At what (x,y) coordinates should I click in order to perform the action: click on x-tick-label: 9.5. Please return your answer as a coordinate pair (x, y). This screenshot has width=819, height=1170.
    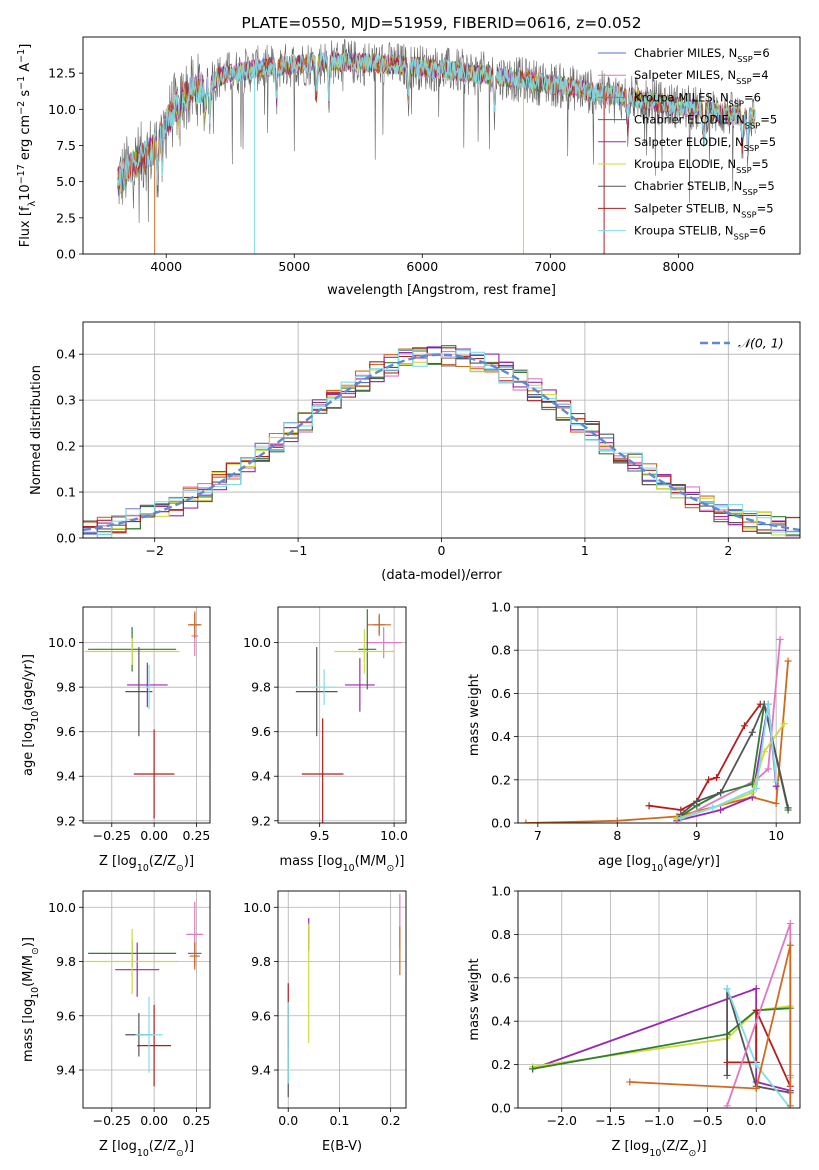
    Looking at the image, I should click on (320, 835).